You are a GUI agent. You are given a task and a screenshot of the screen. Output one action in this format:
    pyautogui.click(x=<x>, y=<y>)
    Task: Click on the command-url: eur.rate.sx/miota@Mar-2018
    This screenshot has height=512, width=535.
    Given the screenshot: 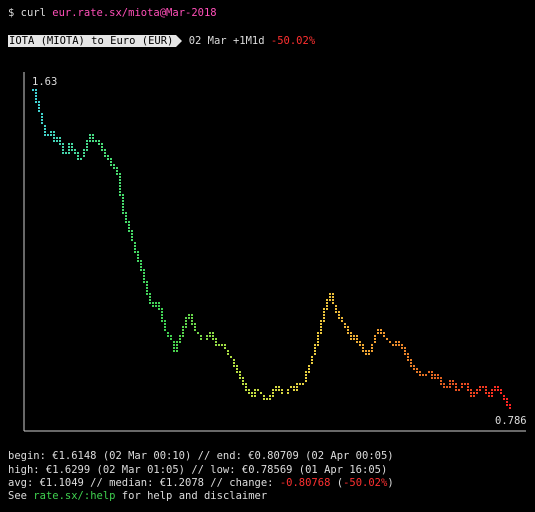 What is the action you would take?
    pyautogui.click(x=134, y=13)
    